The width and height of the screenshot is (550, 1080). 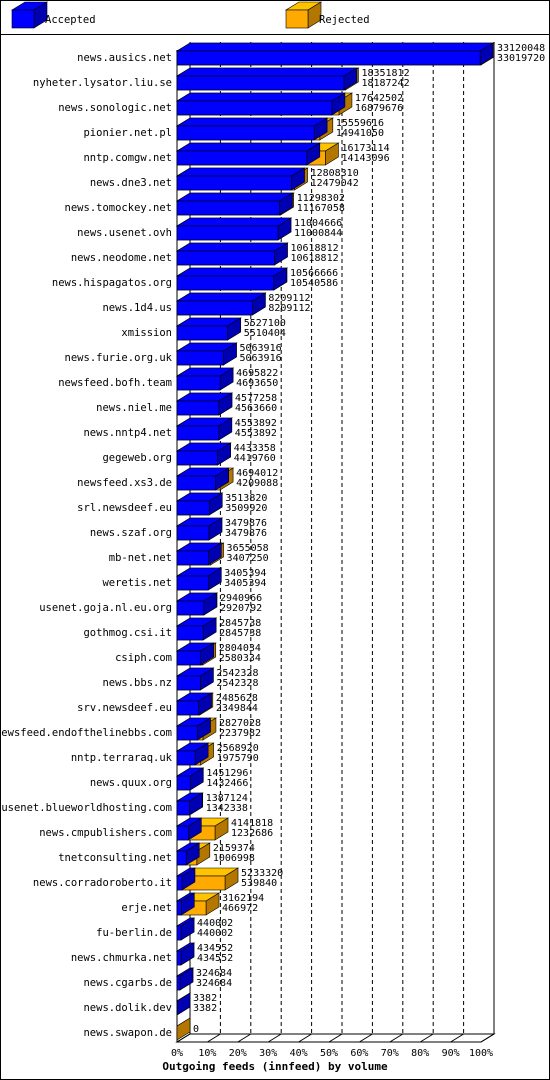 I want to click on category-label: xmission, so click(x=146, y=333).